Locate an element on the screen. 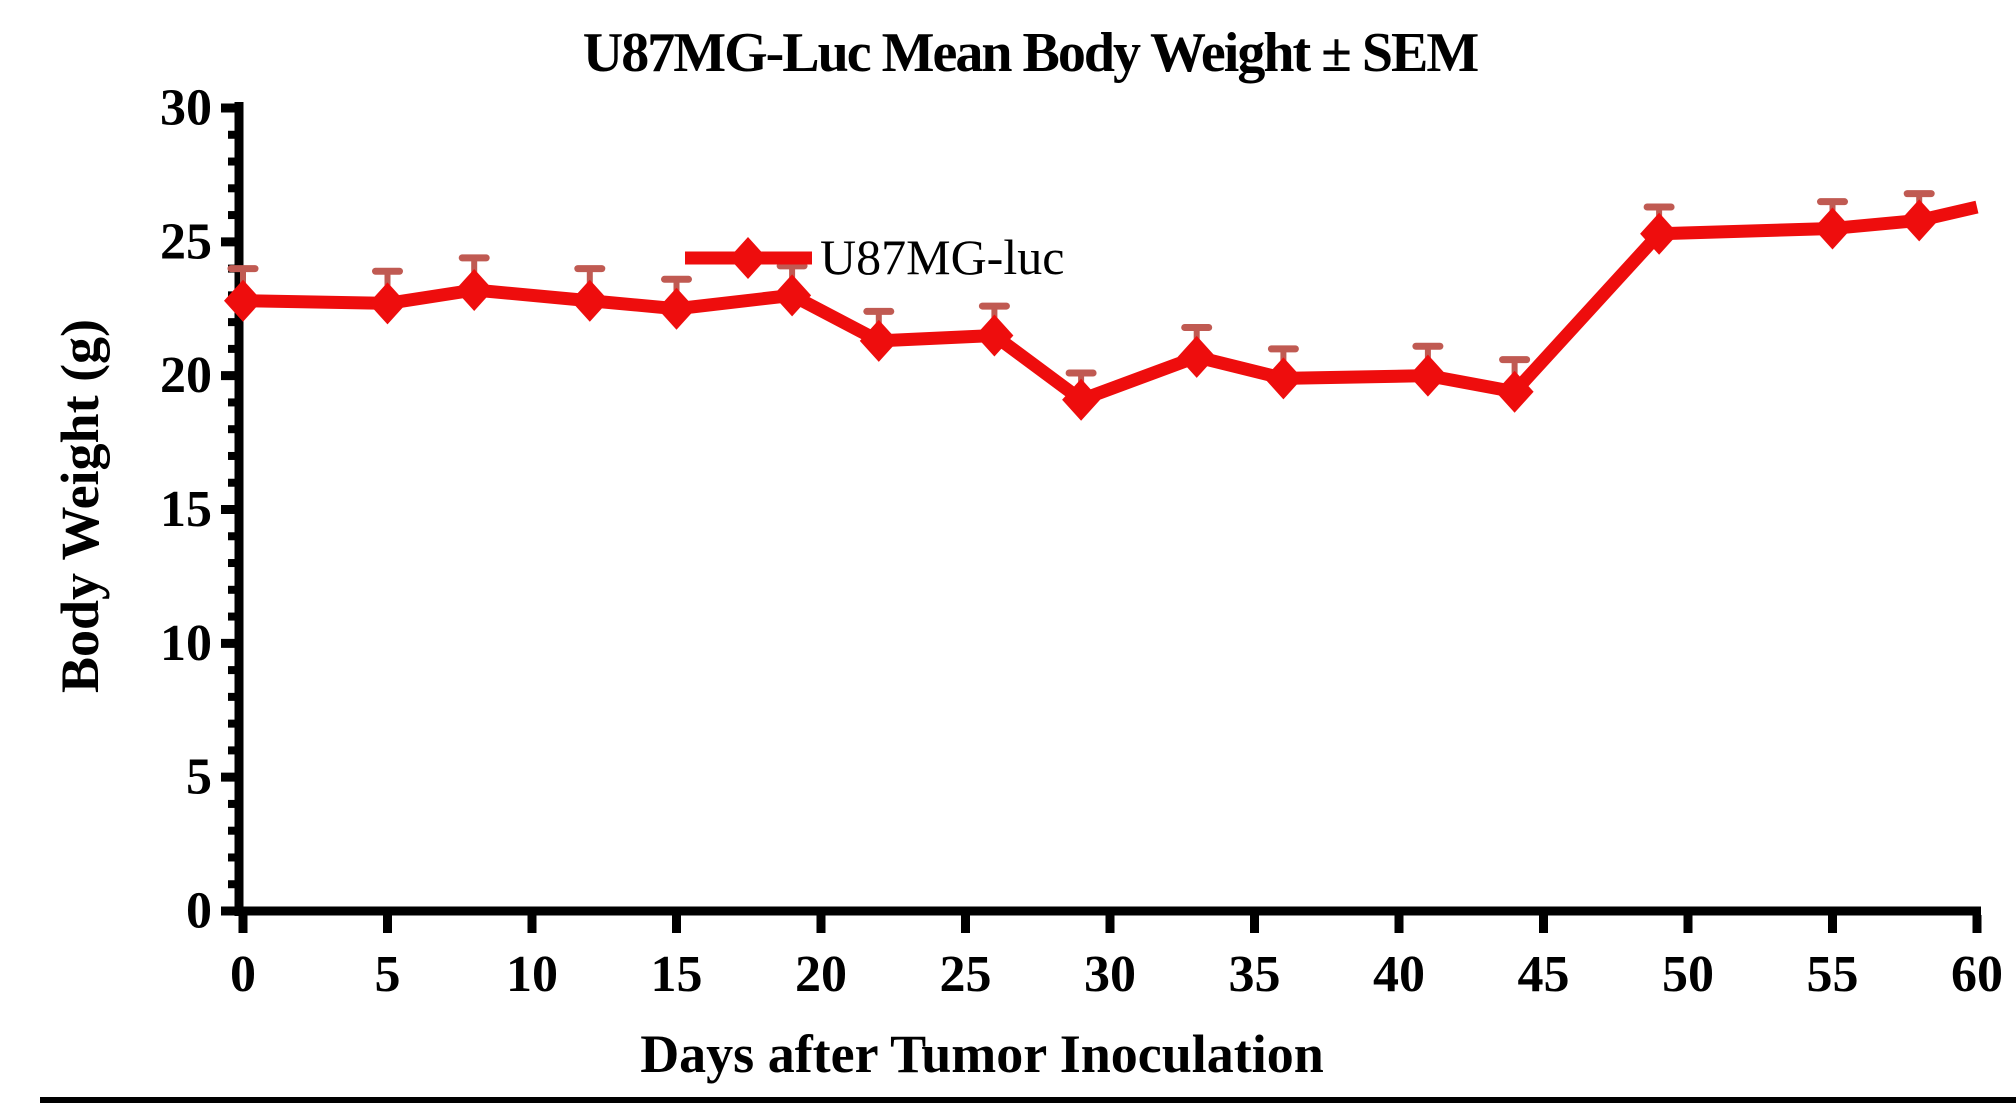 The image size is (2016, 1119). x-tick-label: 55 is located at coordinates (1833, 974).